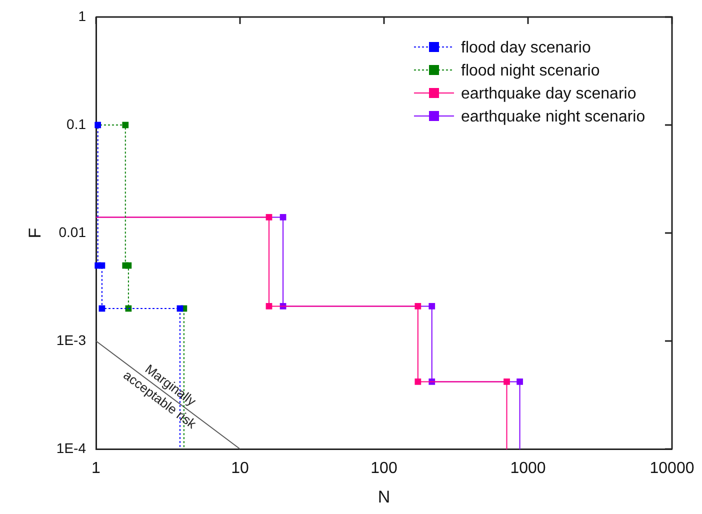 This screenshot has height=514, width=702. Describe the element at coordinates (76, 124) in the screenshot. I see `y-tick-label: 0.1` at that location.